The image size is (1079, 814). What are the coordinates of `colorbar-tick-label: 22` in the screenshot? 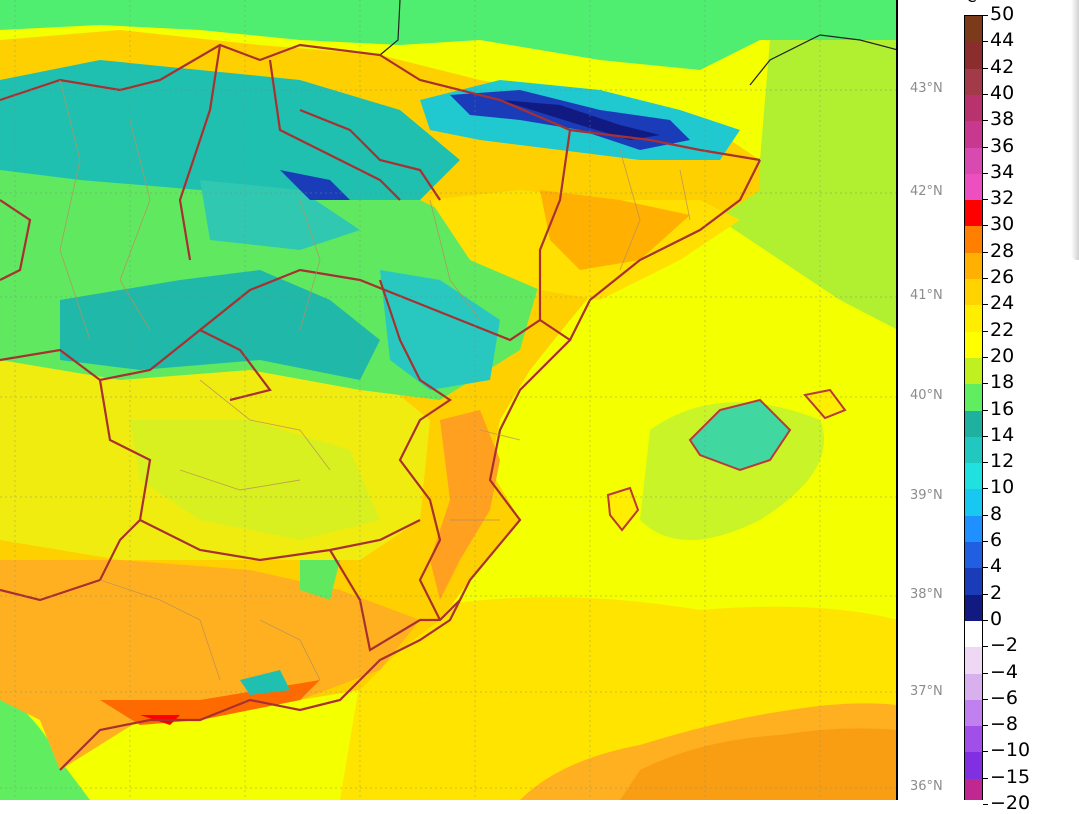 It's located at (1002, 329).